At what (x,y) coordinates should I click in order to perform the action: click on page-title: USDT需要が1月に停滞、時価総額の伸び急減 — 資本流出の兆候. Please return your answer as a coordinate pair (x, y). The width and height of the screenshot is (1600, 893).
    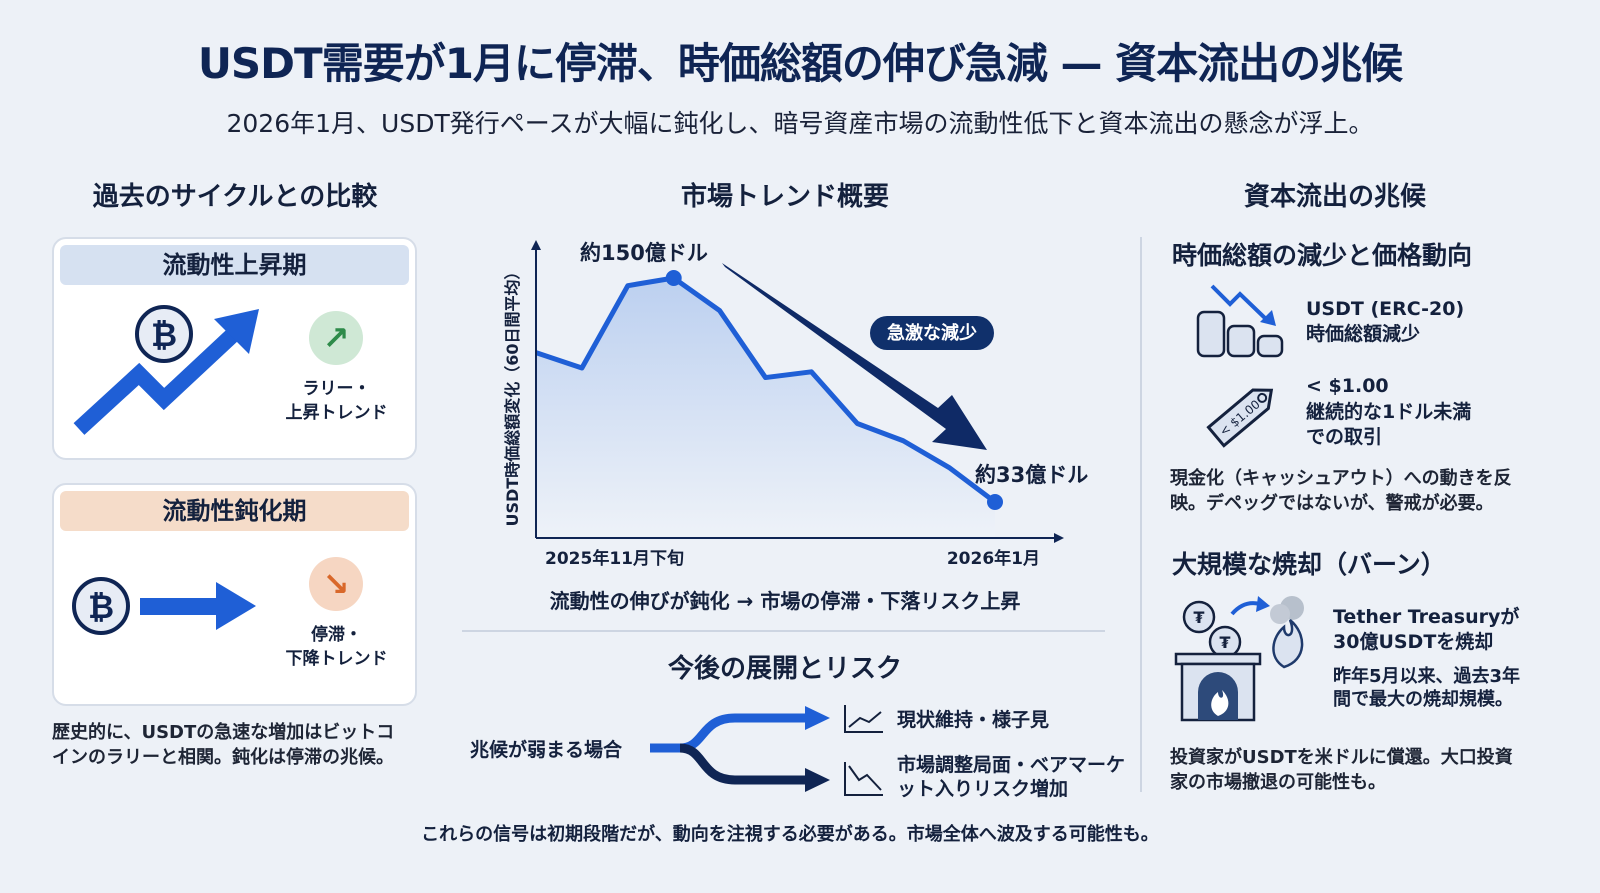
    Looking at the image, I should click on (800, 63).